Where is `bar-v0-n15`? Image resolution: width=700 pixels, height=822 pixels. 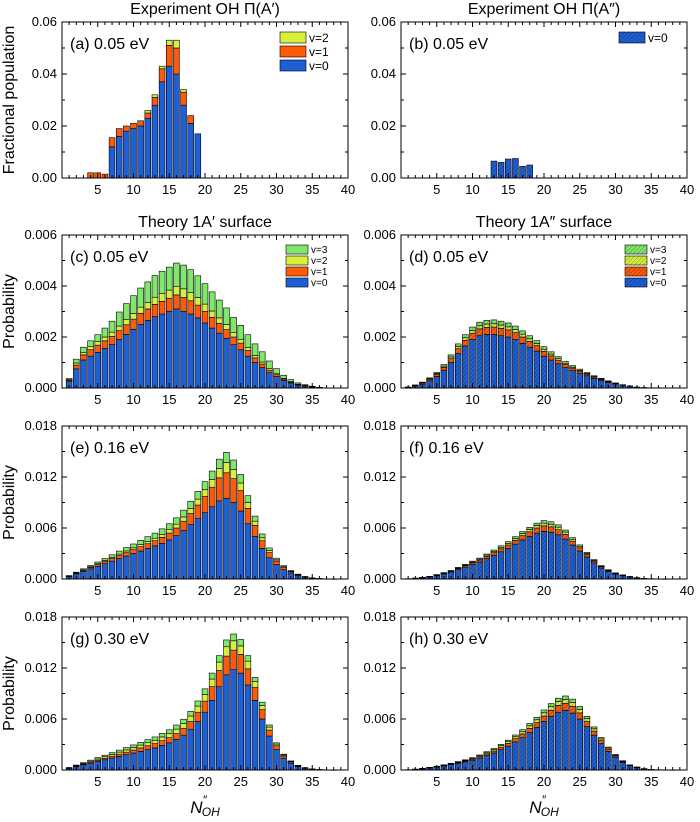 bar-v0-n15 is located at coordinates (169, 122).